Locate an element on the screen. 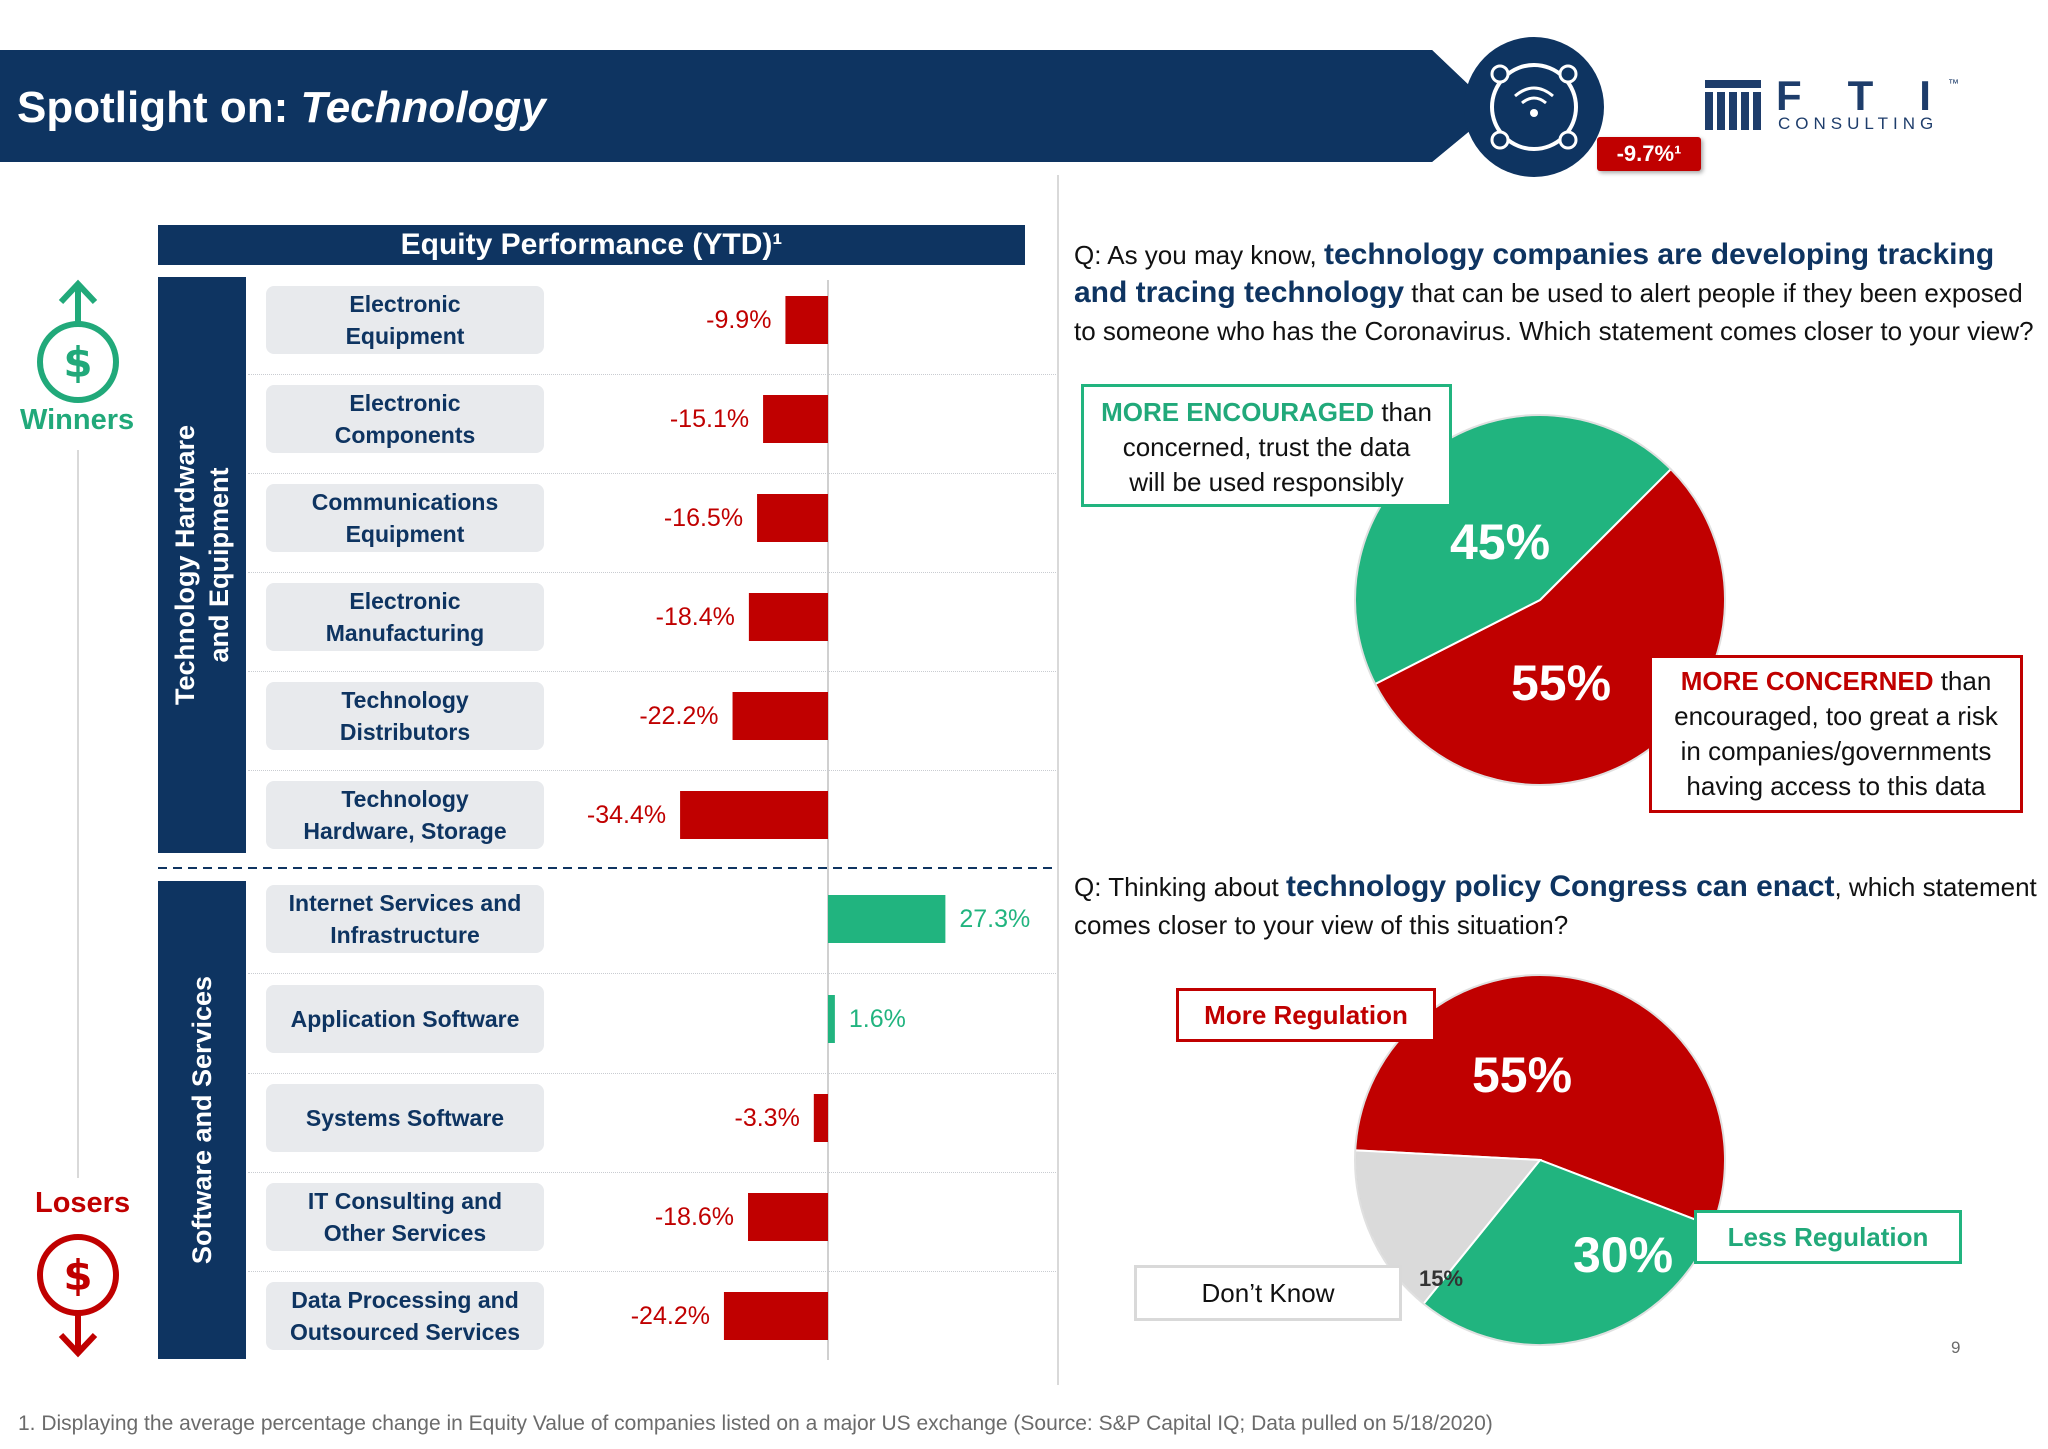 This screenshot has width=2048, height=1449. pie1-concerned-pct: 55% is located at coordinates (1561, 683).